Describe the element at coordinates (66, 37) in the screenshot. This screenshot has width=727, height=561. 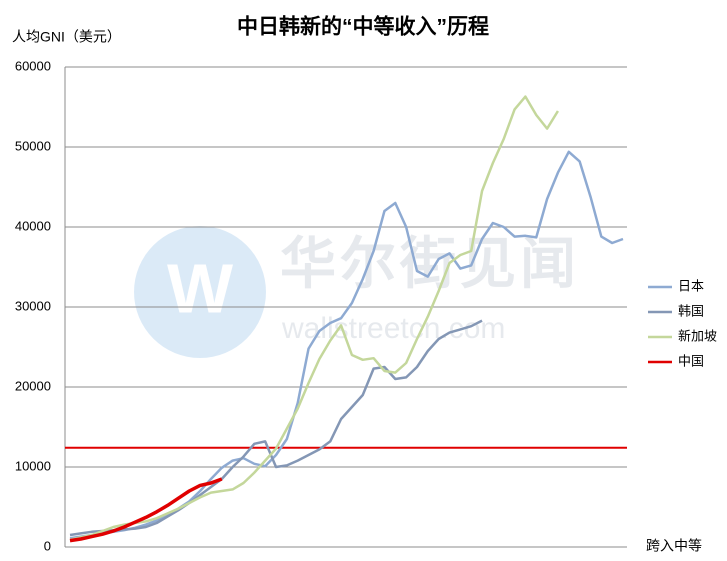
I see `y-axis-label: 人均GNI（美元）` at that location.